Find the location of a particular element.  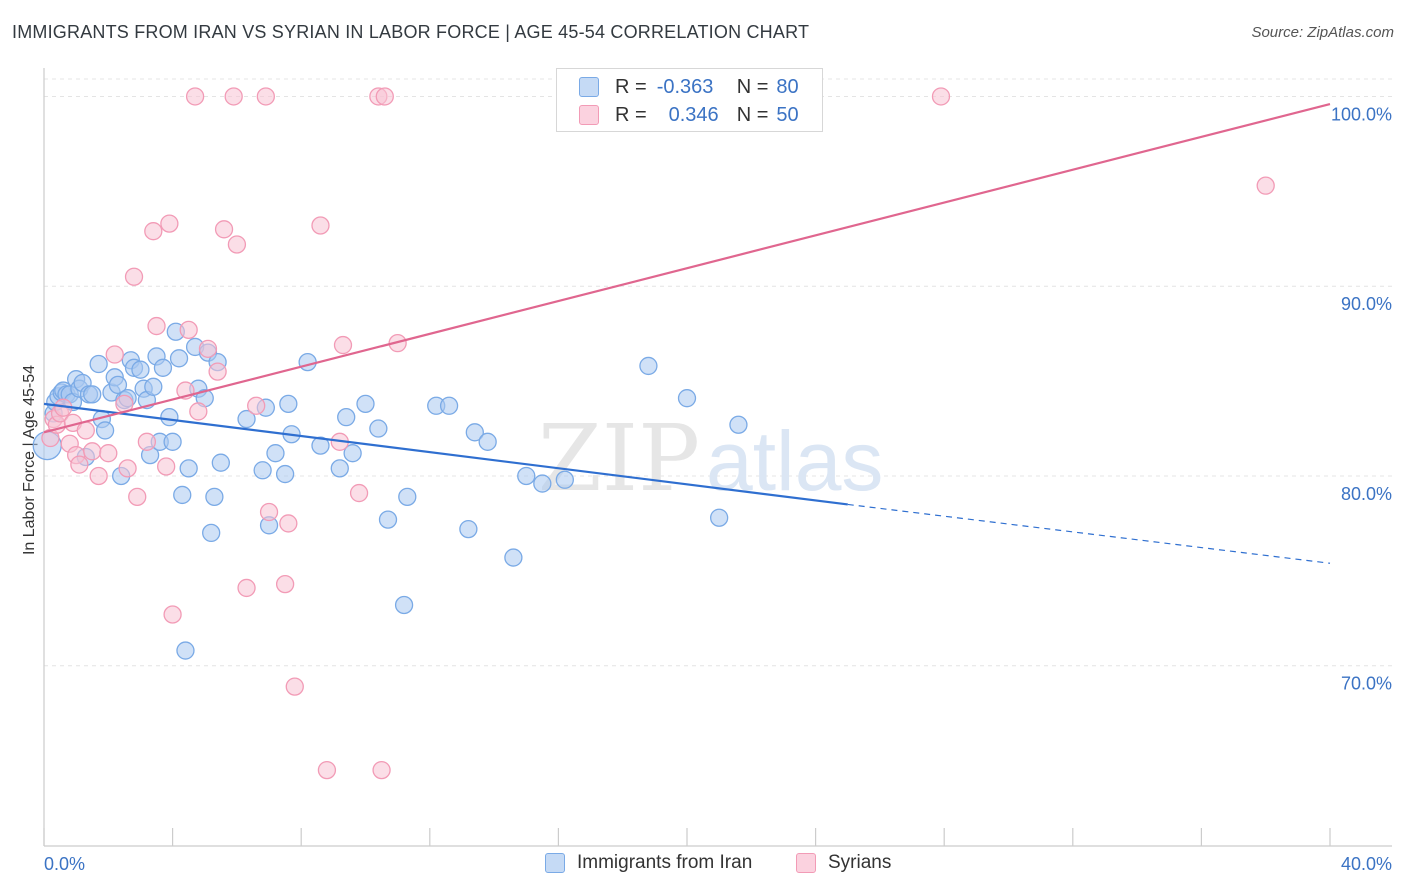

stats-row-iran: R = -0.363 N = 80 is located at coordinates (678, 87).